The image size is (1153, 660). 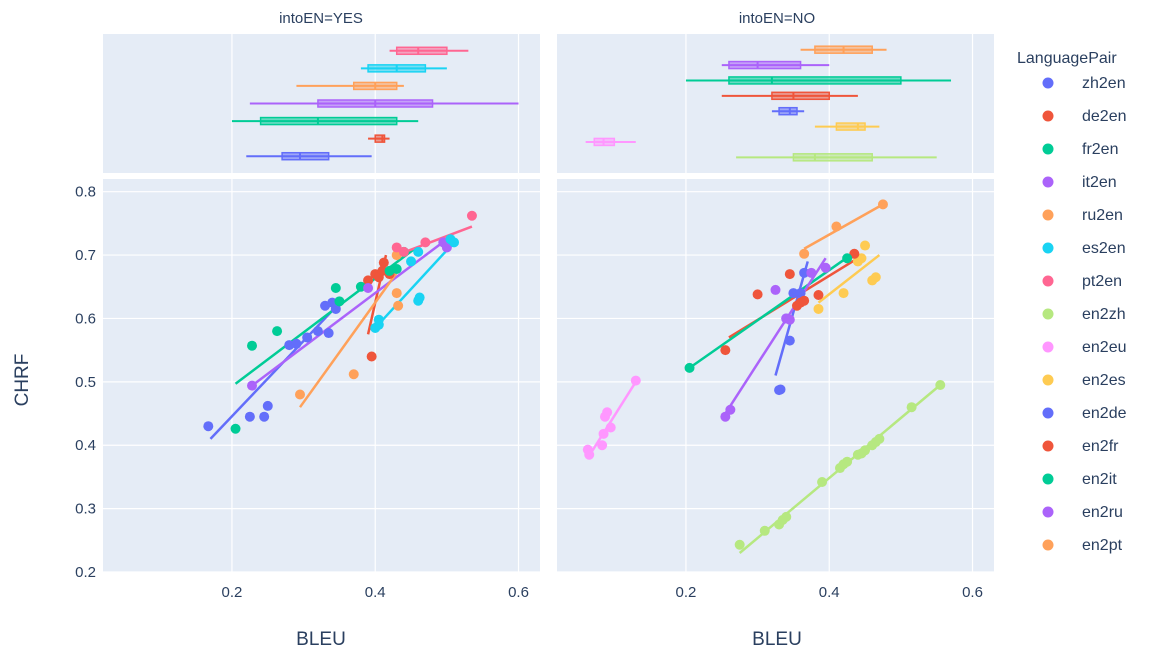 I want to click on x-tick-label: 0.6, so click(x=518, y=592).